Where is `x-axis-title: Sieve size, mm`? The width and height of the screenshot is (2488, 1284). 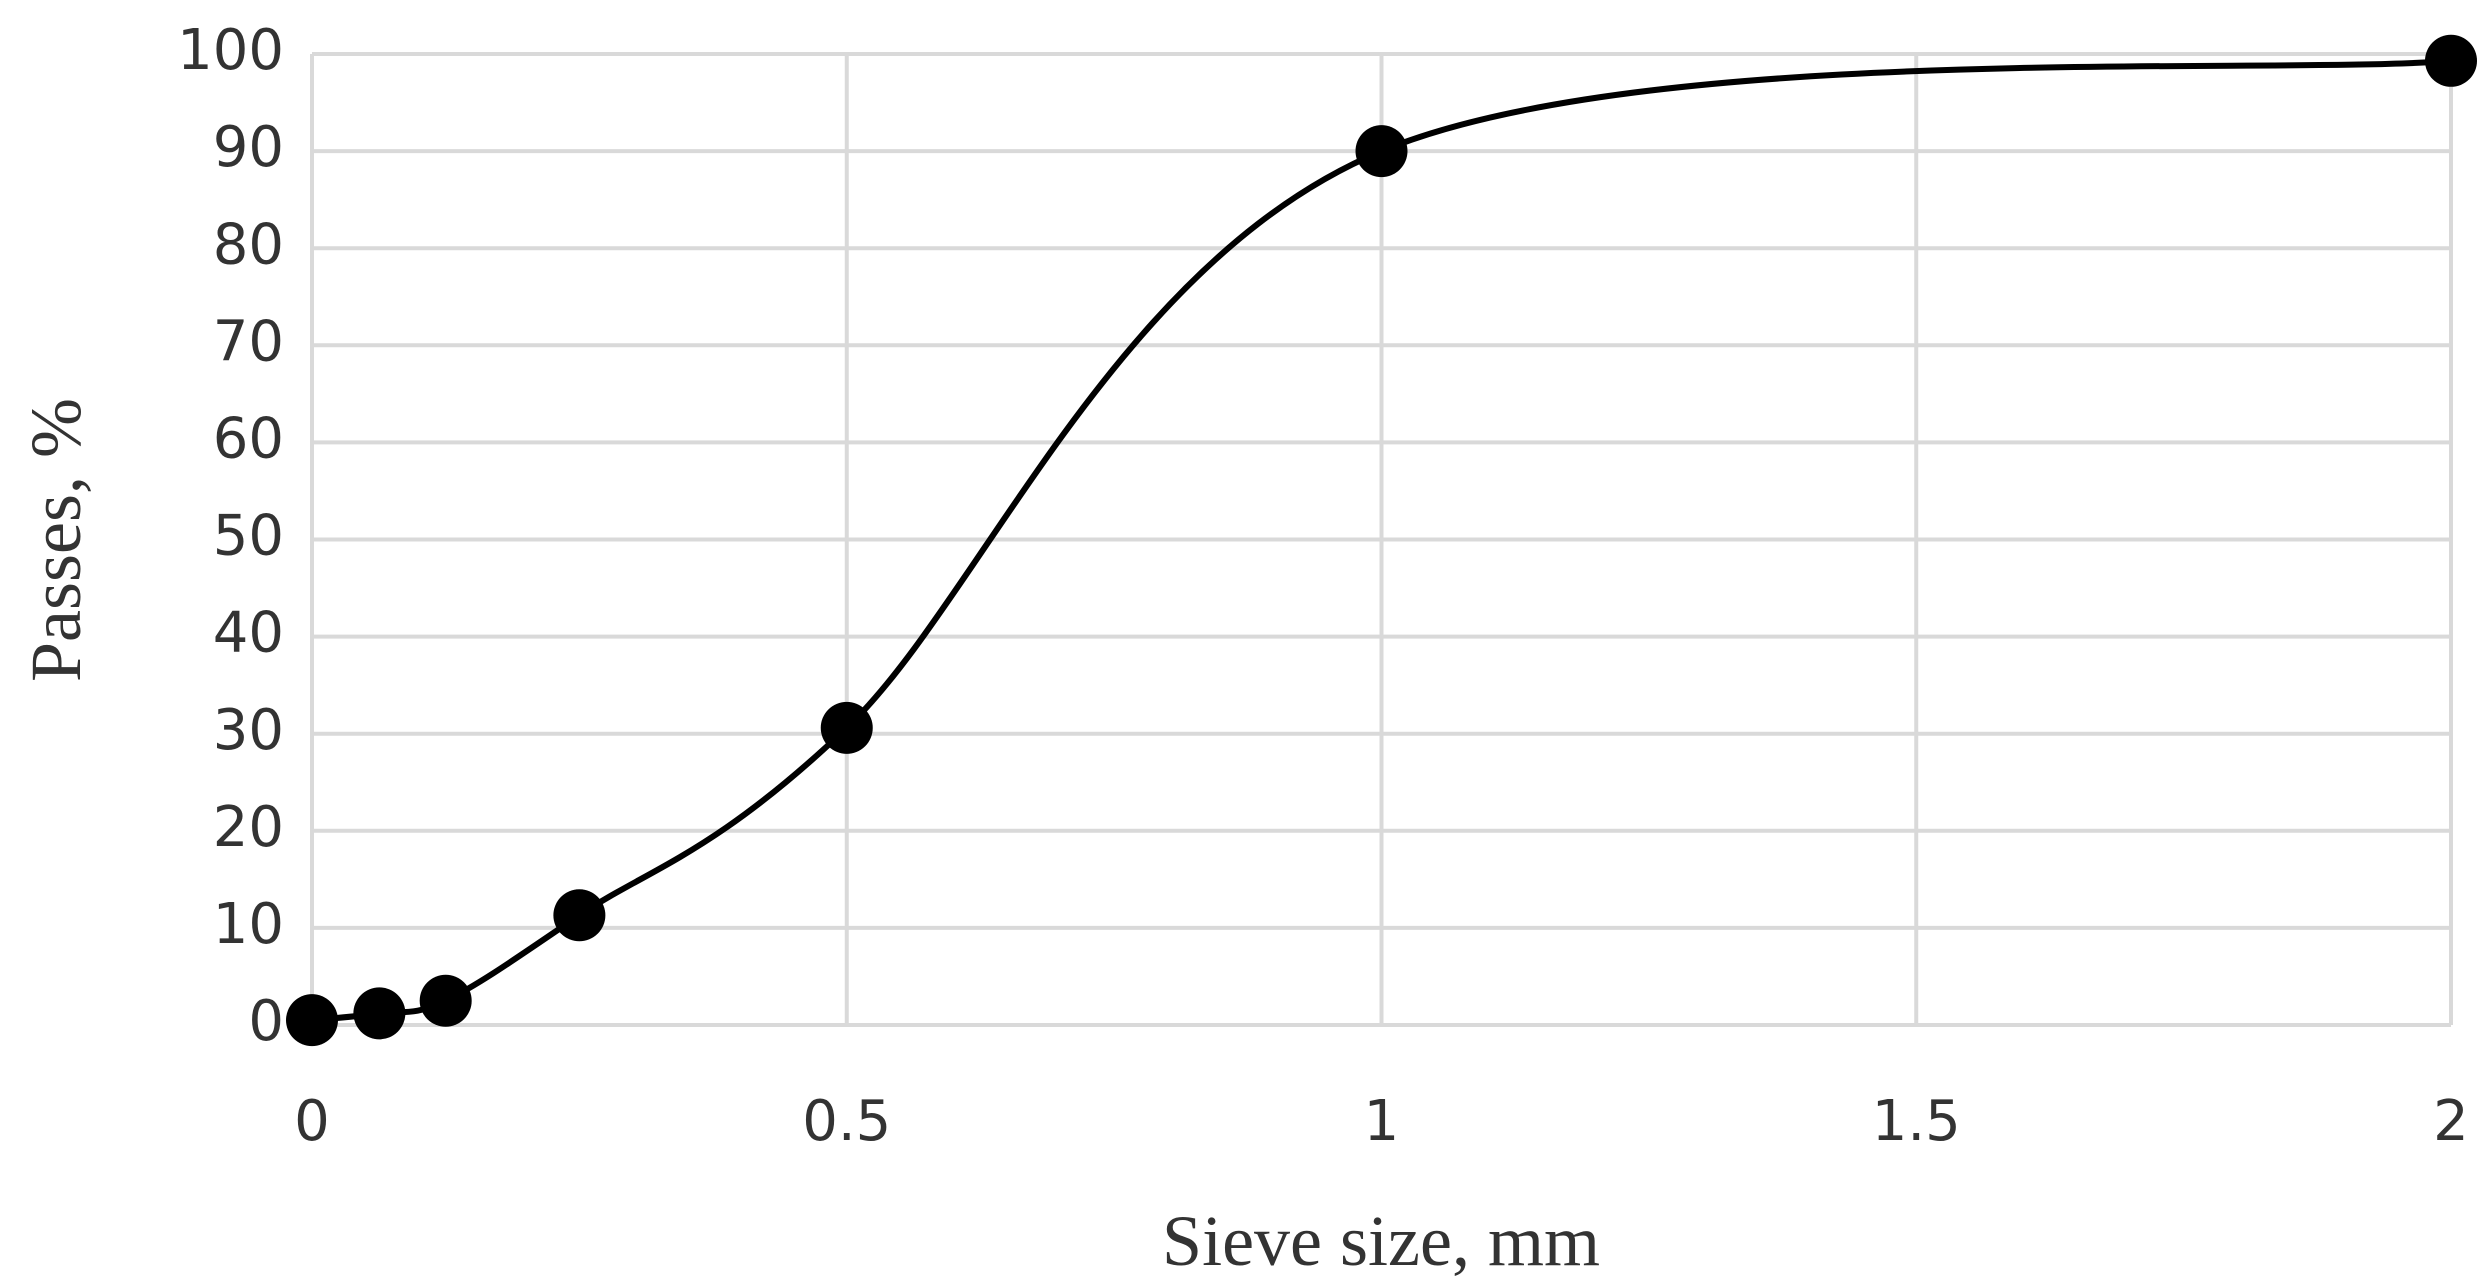
x-axis-title: Sieve size, mm is located at coordinates (1381, 1241).